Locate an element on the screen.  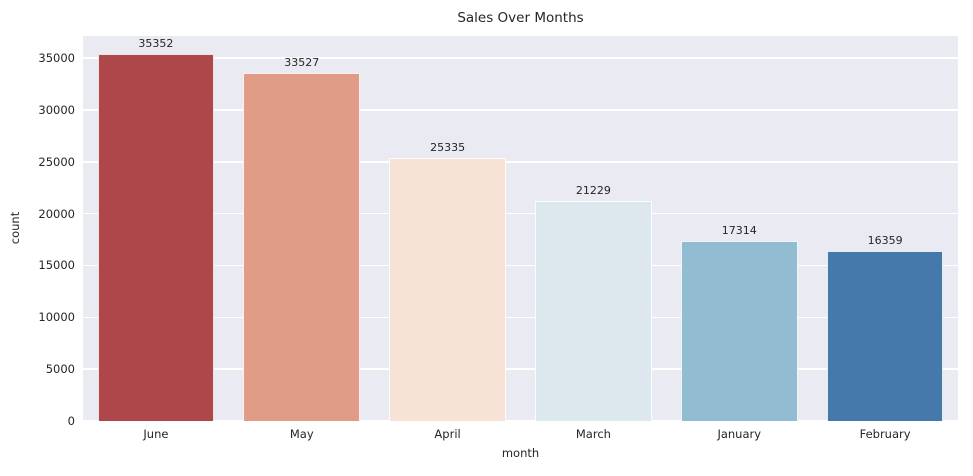
x-tick-label: May is located at coordinates (301, 434).